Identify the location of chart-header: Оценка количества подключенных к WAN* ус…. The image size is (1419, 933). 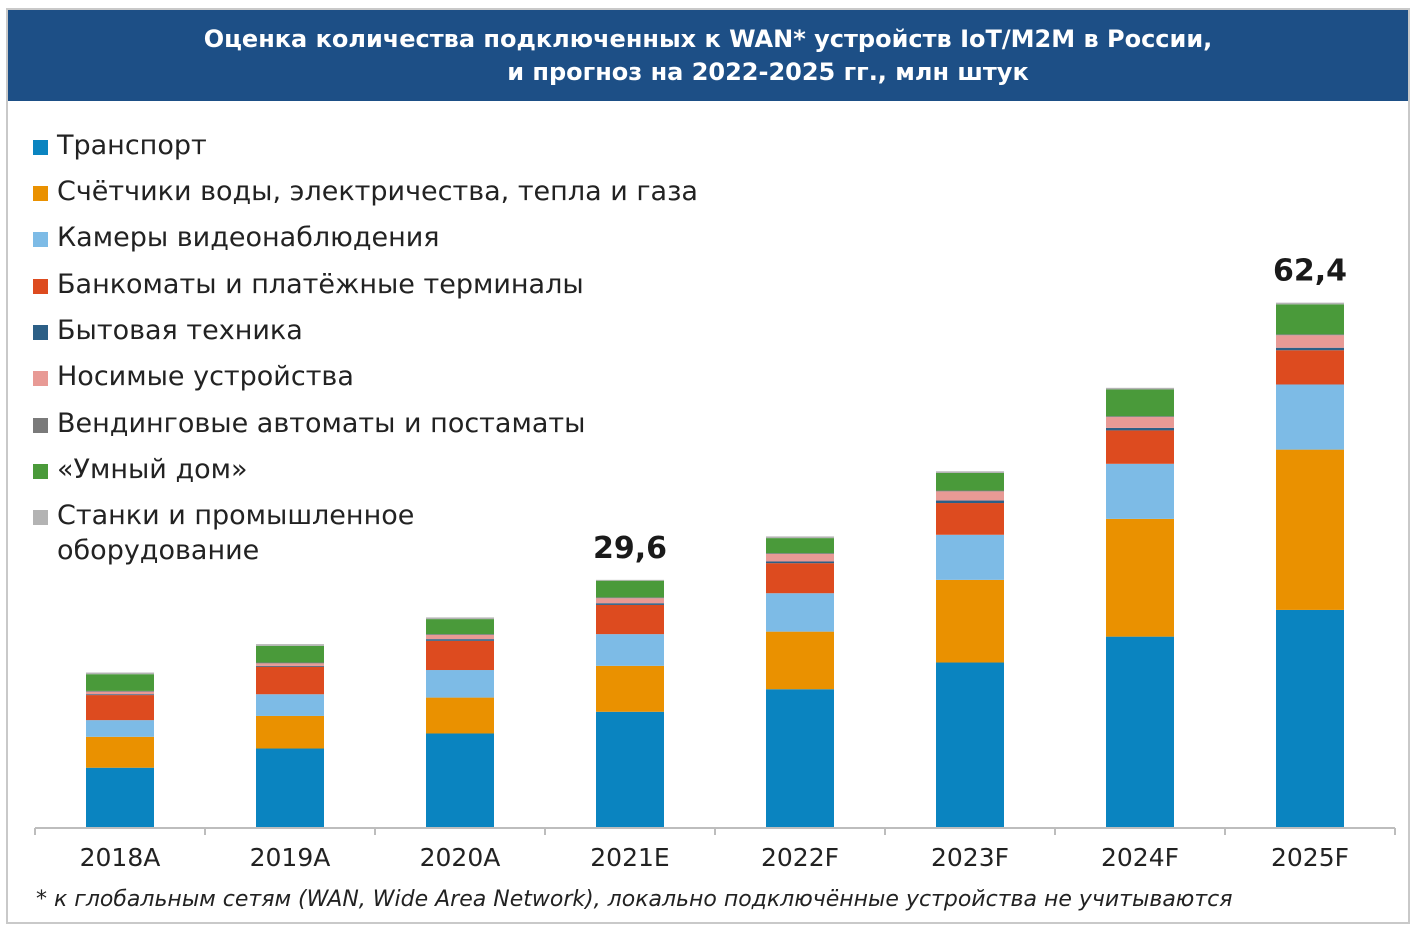
(708, 55).